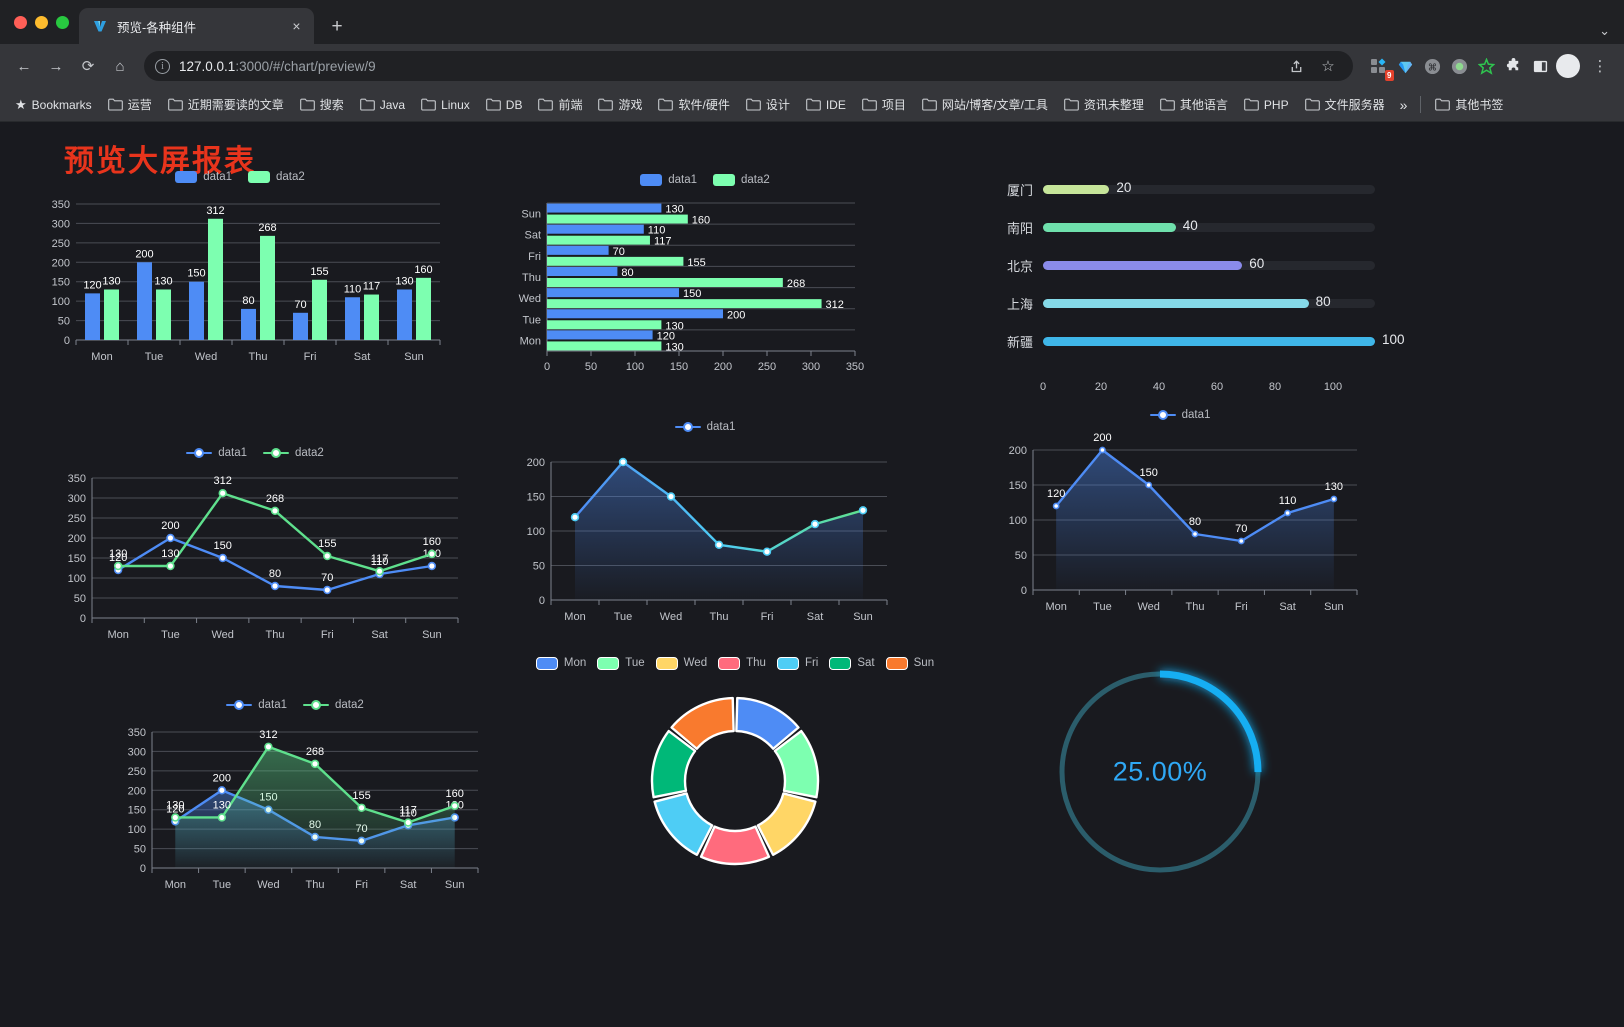  Describe the element at coordinates (130, 104) in the screenshot. I see `bookmark-folder-0: 运营` at that location.